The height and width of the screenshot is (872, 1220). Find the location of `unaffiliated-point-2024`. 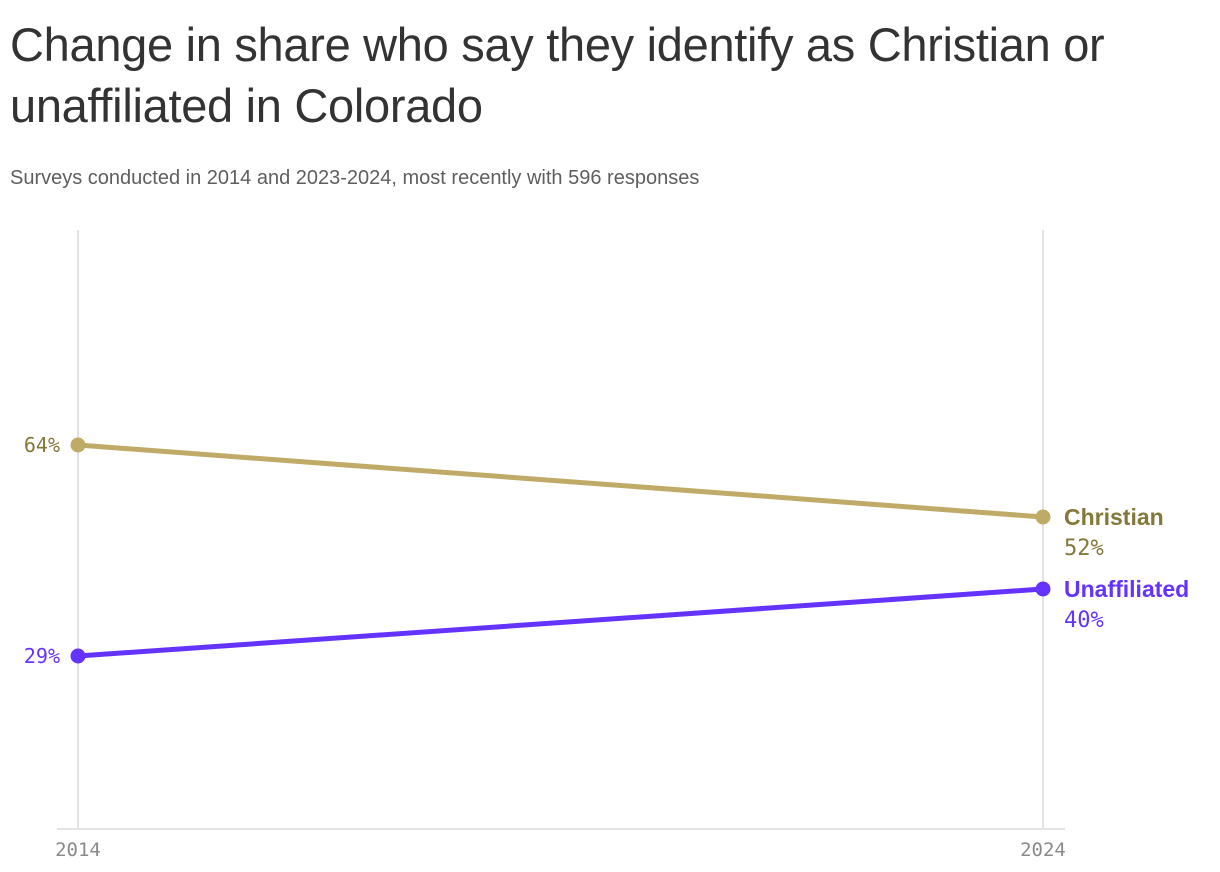

unaffiliated-point-2024 is located at coordinates (1043, 589).